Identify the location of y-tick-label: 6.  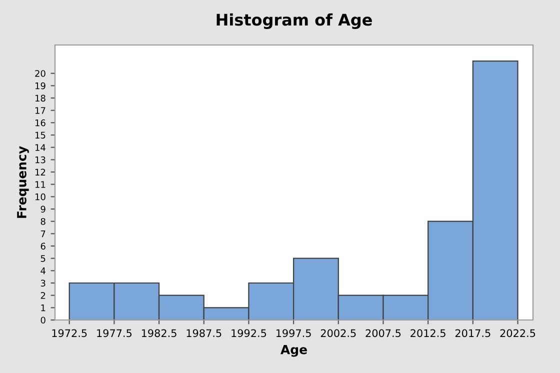
(43, 246).